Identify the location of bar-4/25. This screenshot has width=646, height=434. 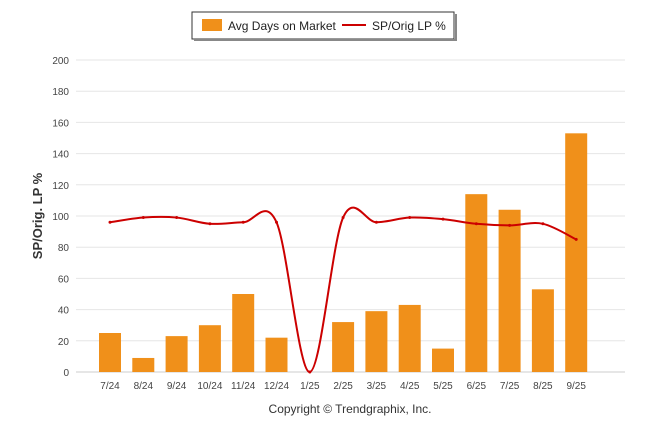
(409, 338).